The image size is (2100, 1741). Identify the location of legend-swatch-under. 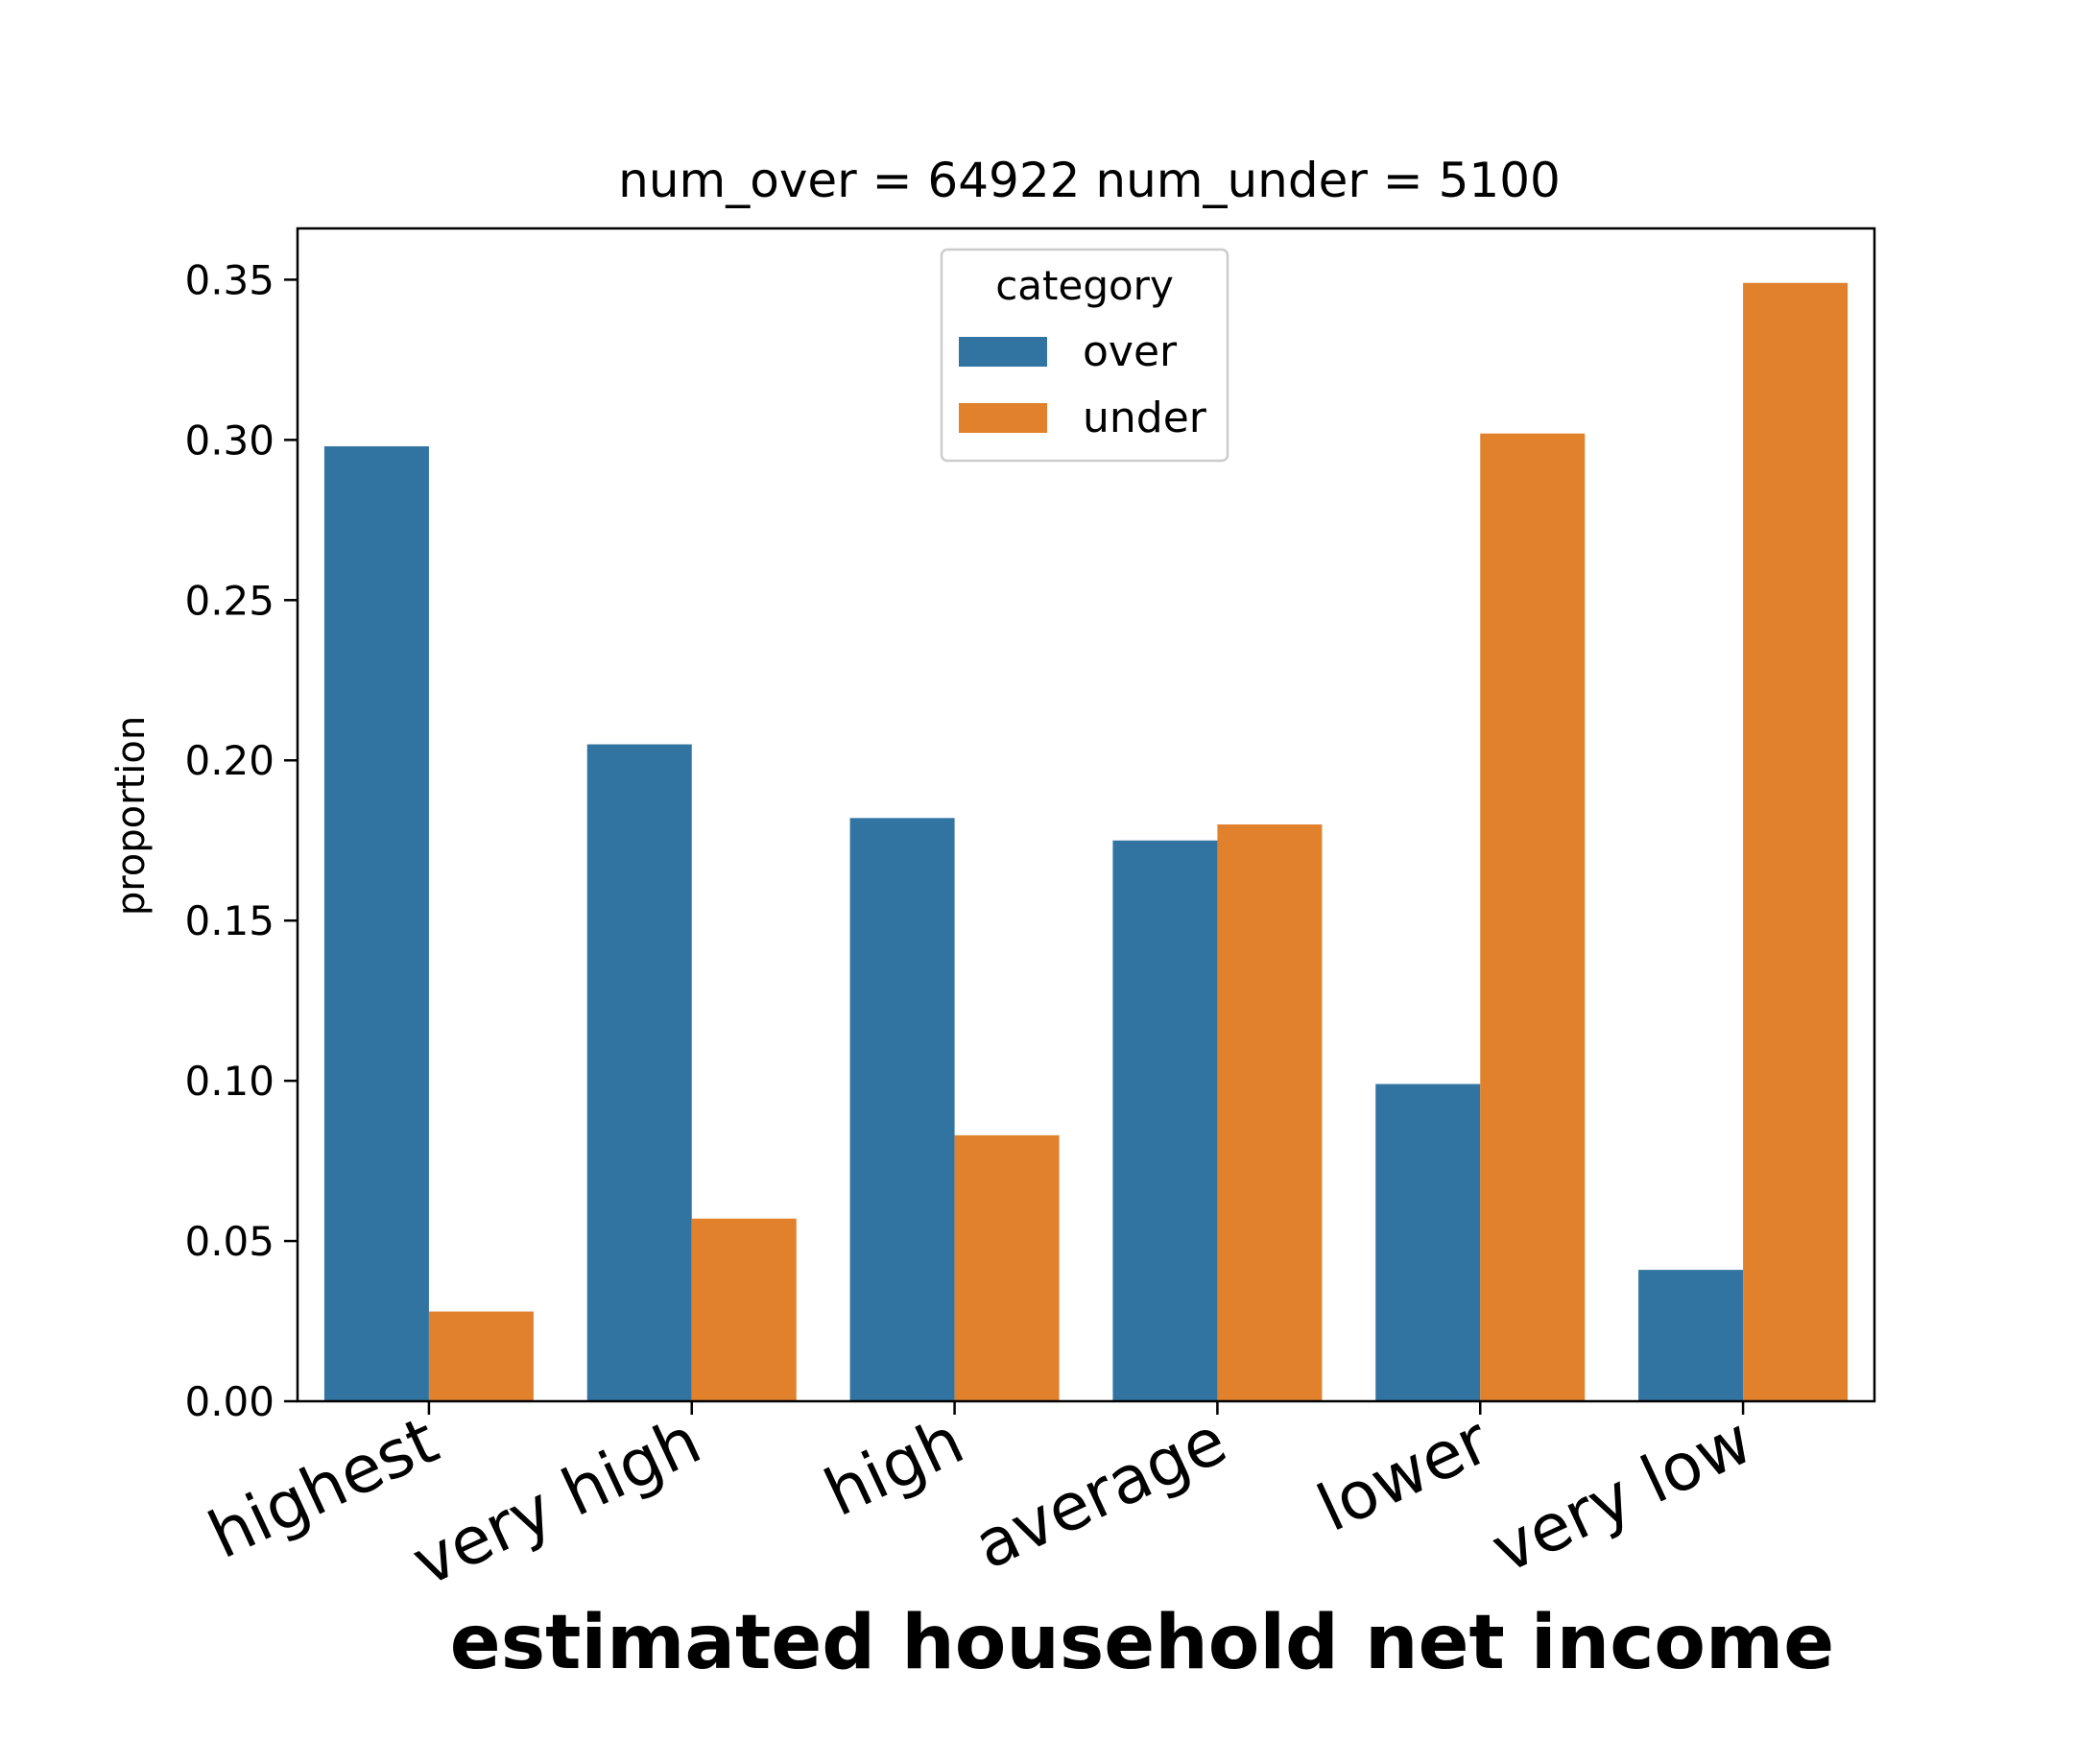
(1003, 418).